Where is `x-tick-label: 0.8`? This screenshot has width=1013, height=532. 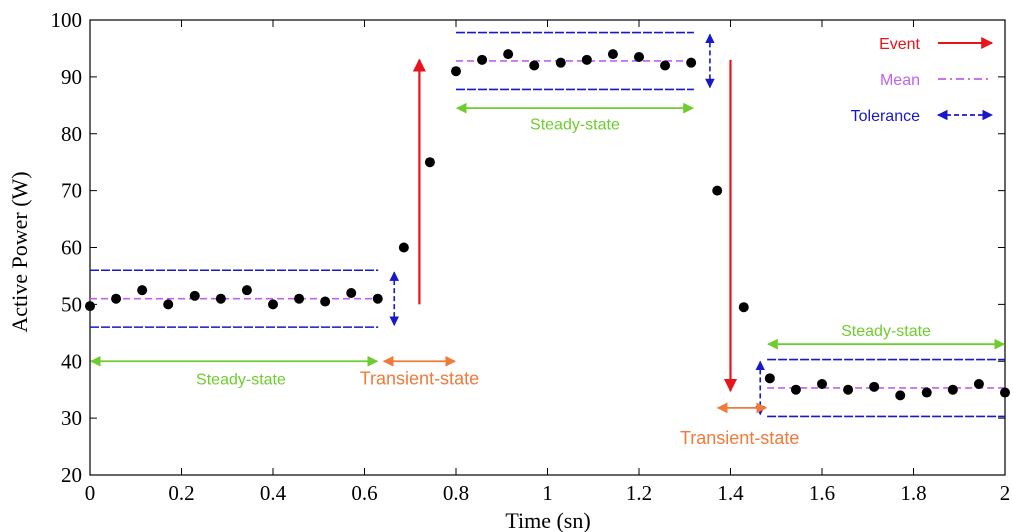 x-tick-label: 0.8 is located at coordinates (456, 493).